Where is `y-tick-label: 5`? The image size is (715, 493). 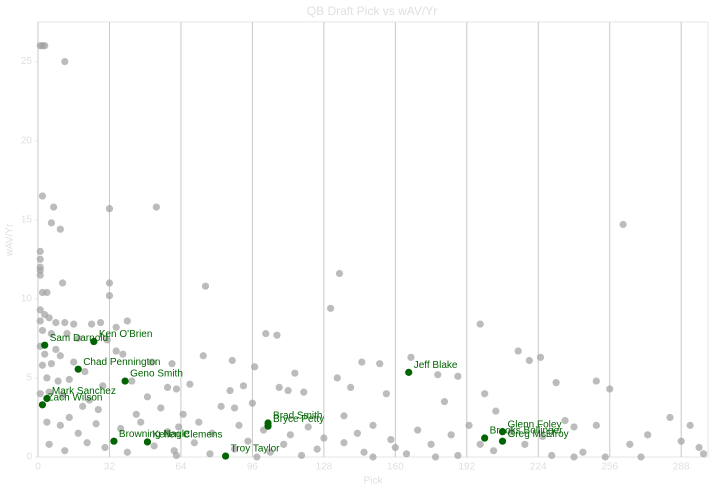
y-tick-label: 5 is located at coordinates (29, 378).